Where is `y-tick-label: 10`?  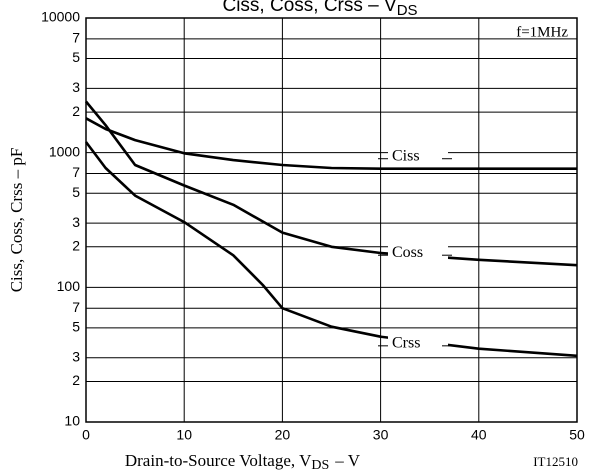 y-tick-label: 10 is located at coordinates (72, 421).